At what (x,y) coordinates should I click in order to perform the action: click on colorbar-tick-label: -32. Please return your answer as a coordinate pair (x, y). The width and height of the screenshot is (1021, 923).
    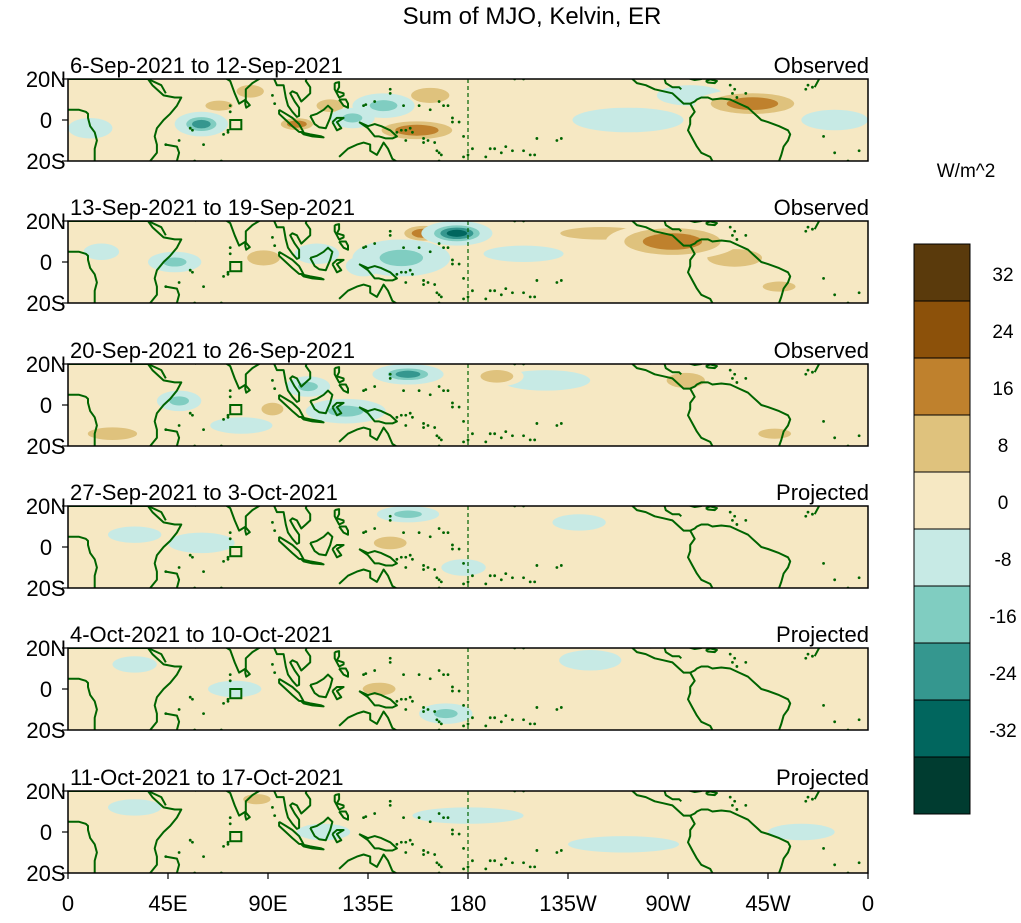
    Looking at the image, I should click on (1002, 731).